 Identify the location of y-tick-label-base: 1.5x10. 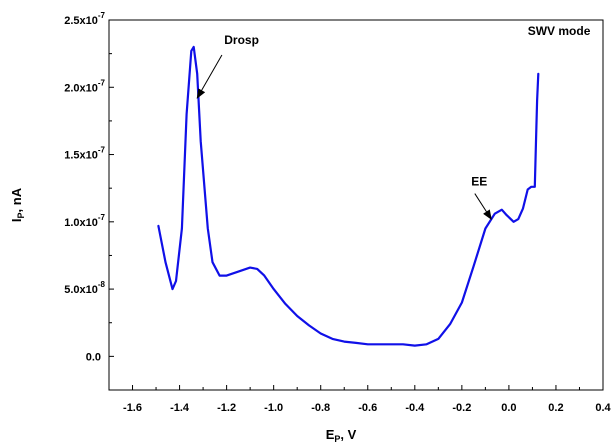
(81, 156).